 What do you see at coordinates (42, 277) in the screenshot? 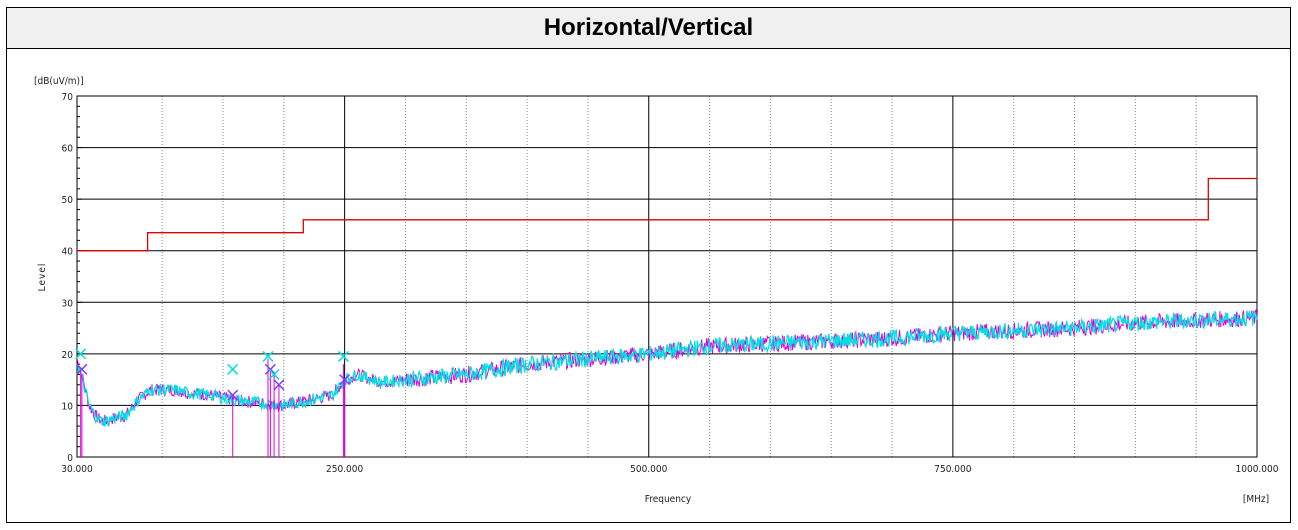
I see `y-axis-label: Level` at bounding box center [42, 277].